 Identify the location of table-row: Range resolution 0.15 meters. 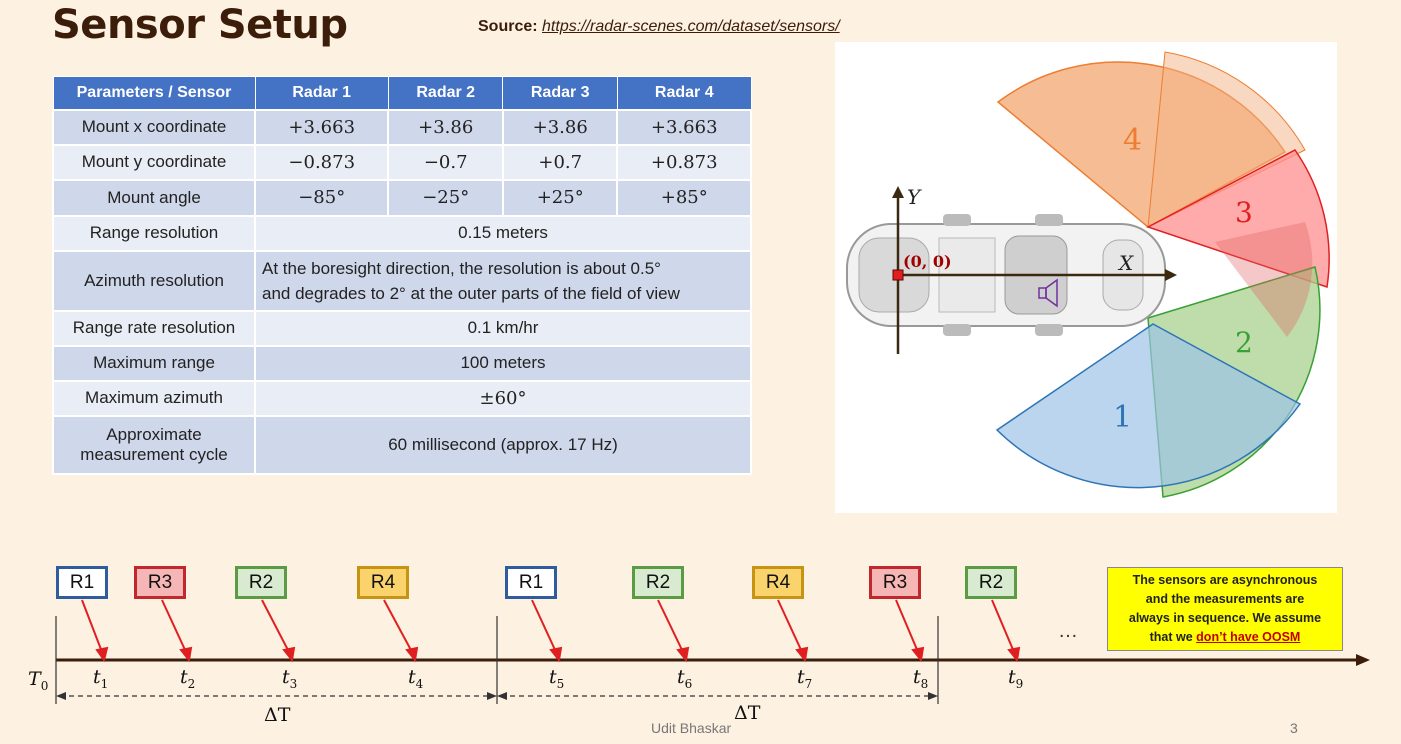
(402, 233).